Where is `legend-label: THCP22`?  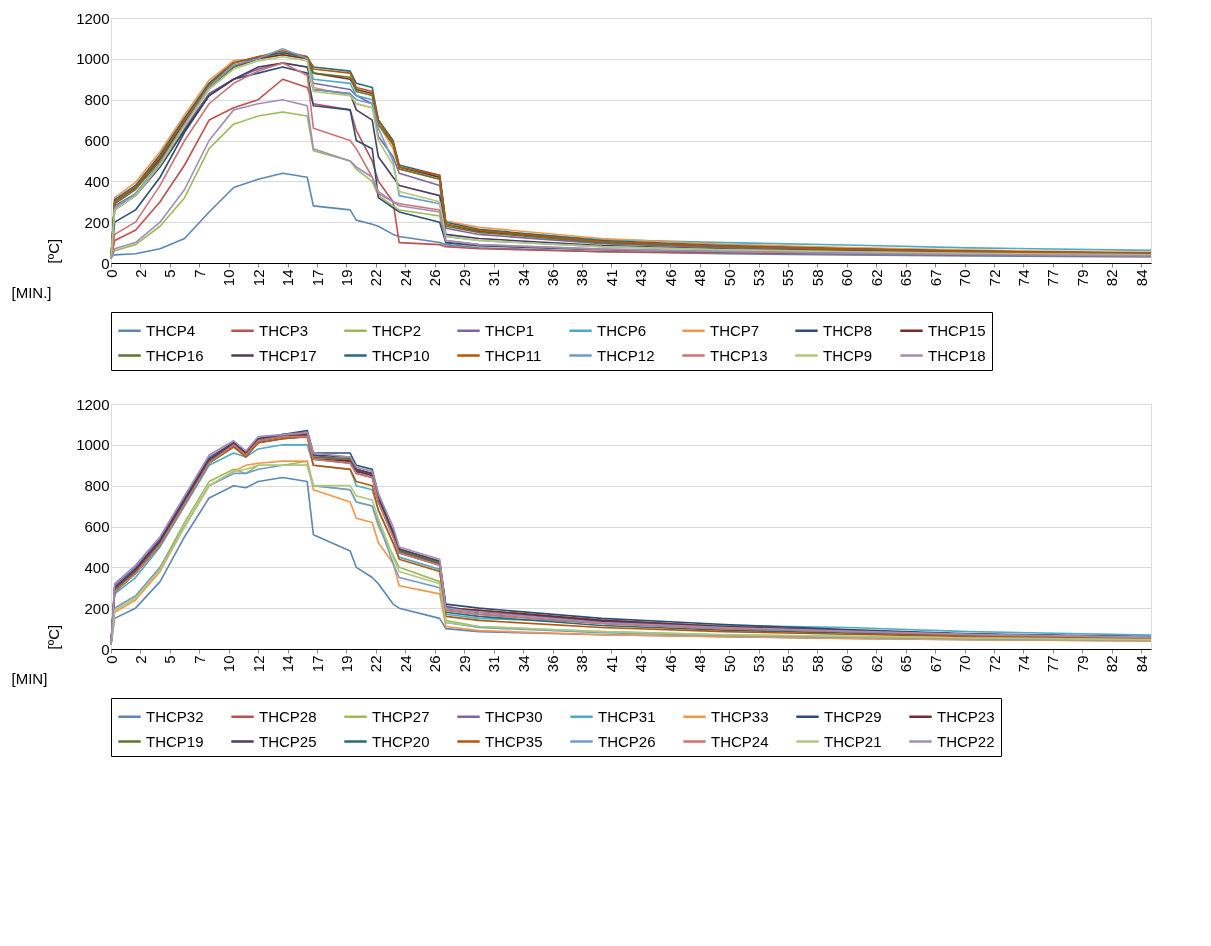 legend-label: THCP22 is located at coordinates (966, 741).